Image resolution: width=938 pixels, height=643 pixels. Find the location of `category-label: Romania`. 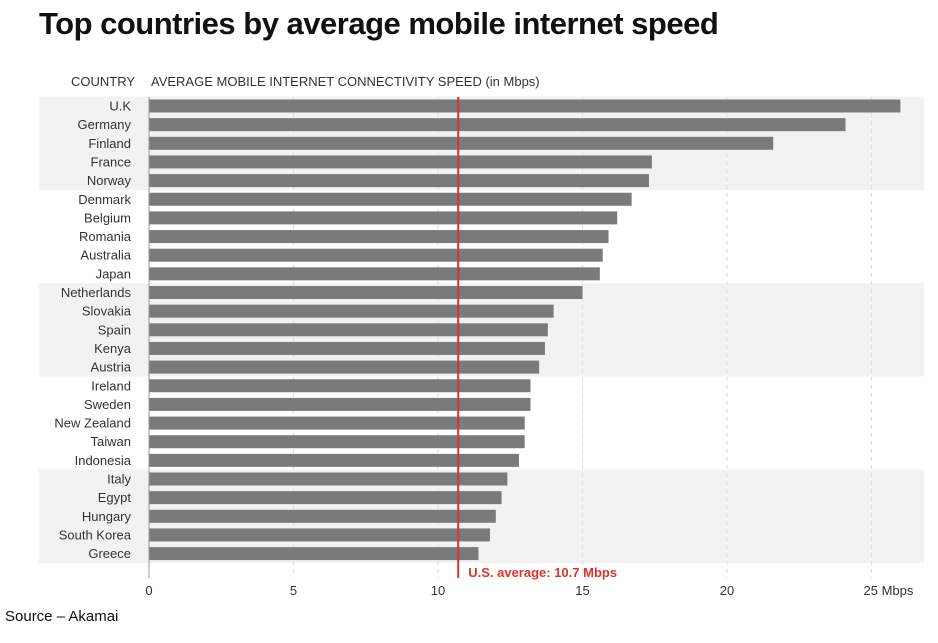

category-label: Romania is located at coordinates (105, 236).